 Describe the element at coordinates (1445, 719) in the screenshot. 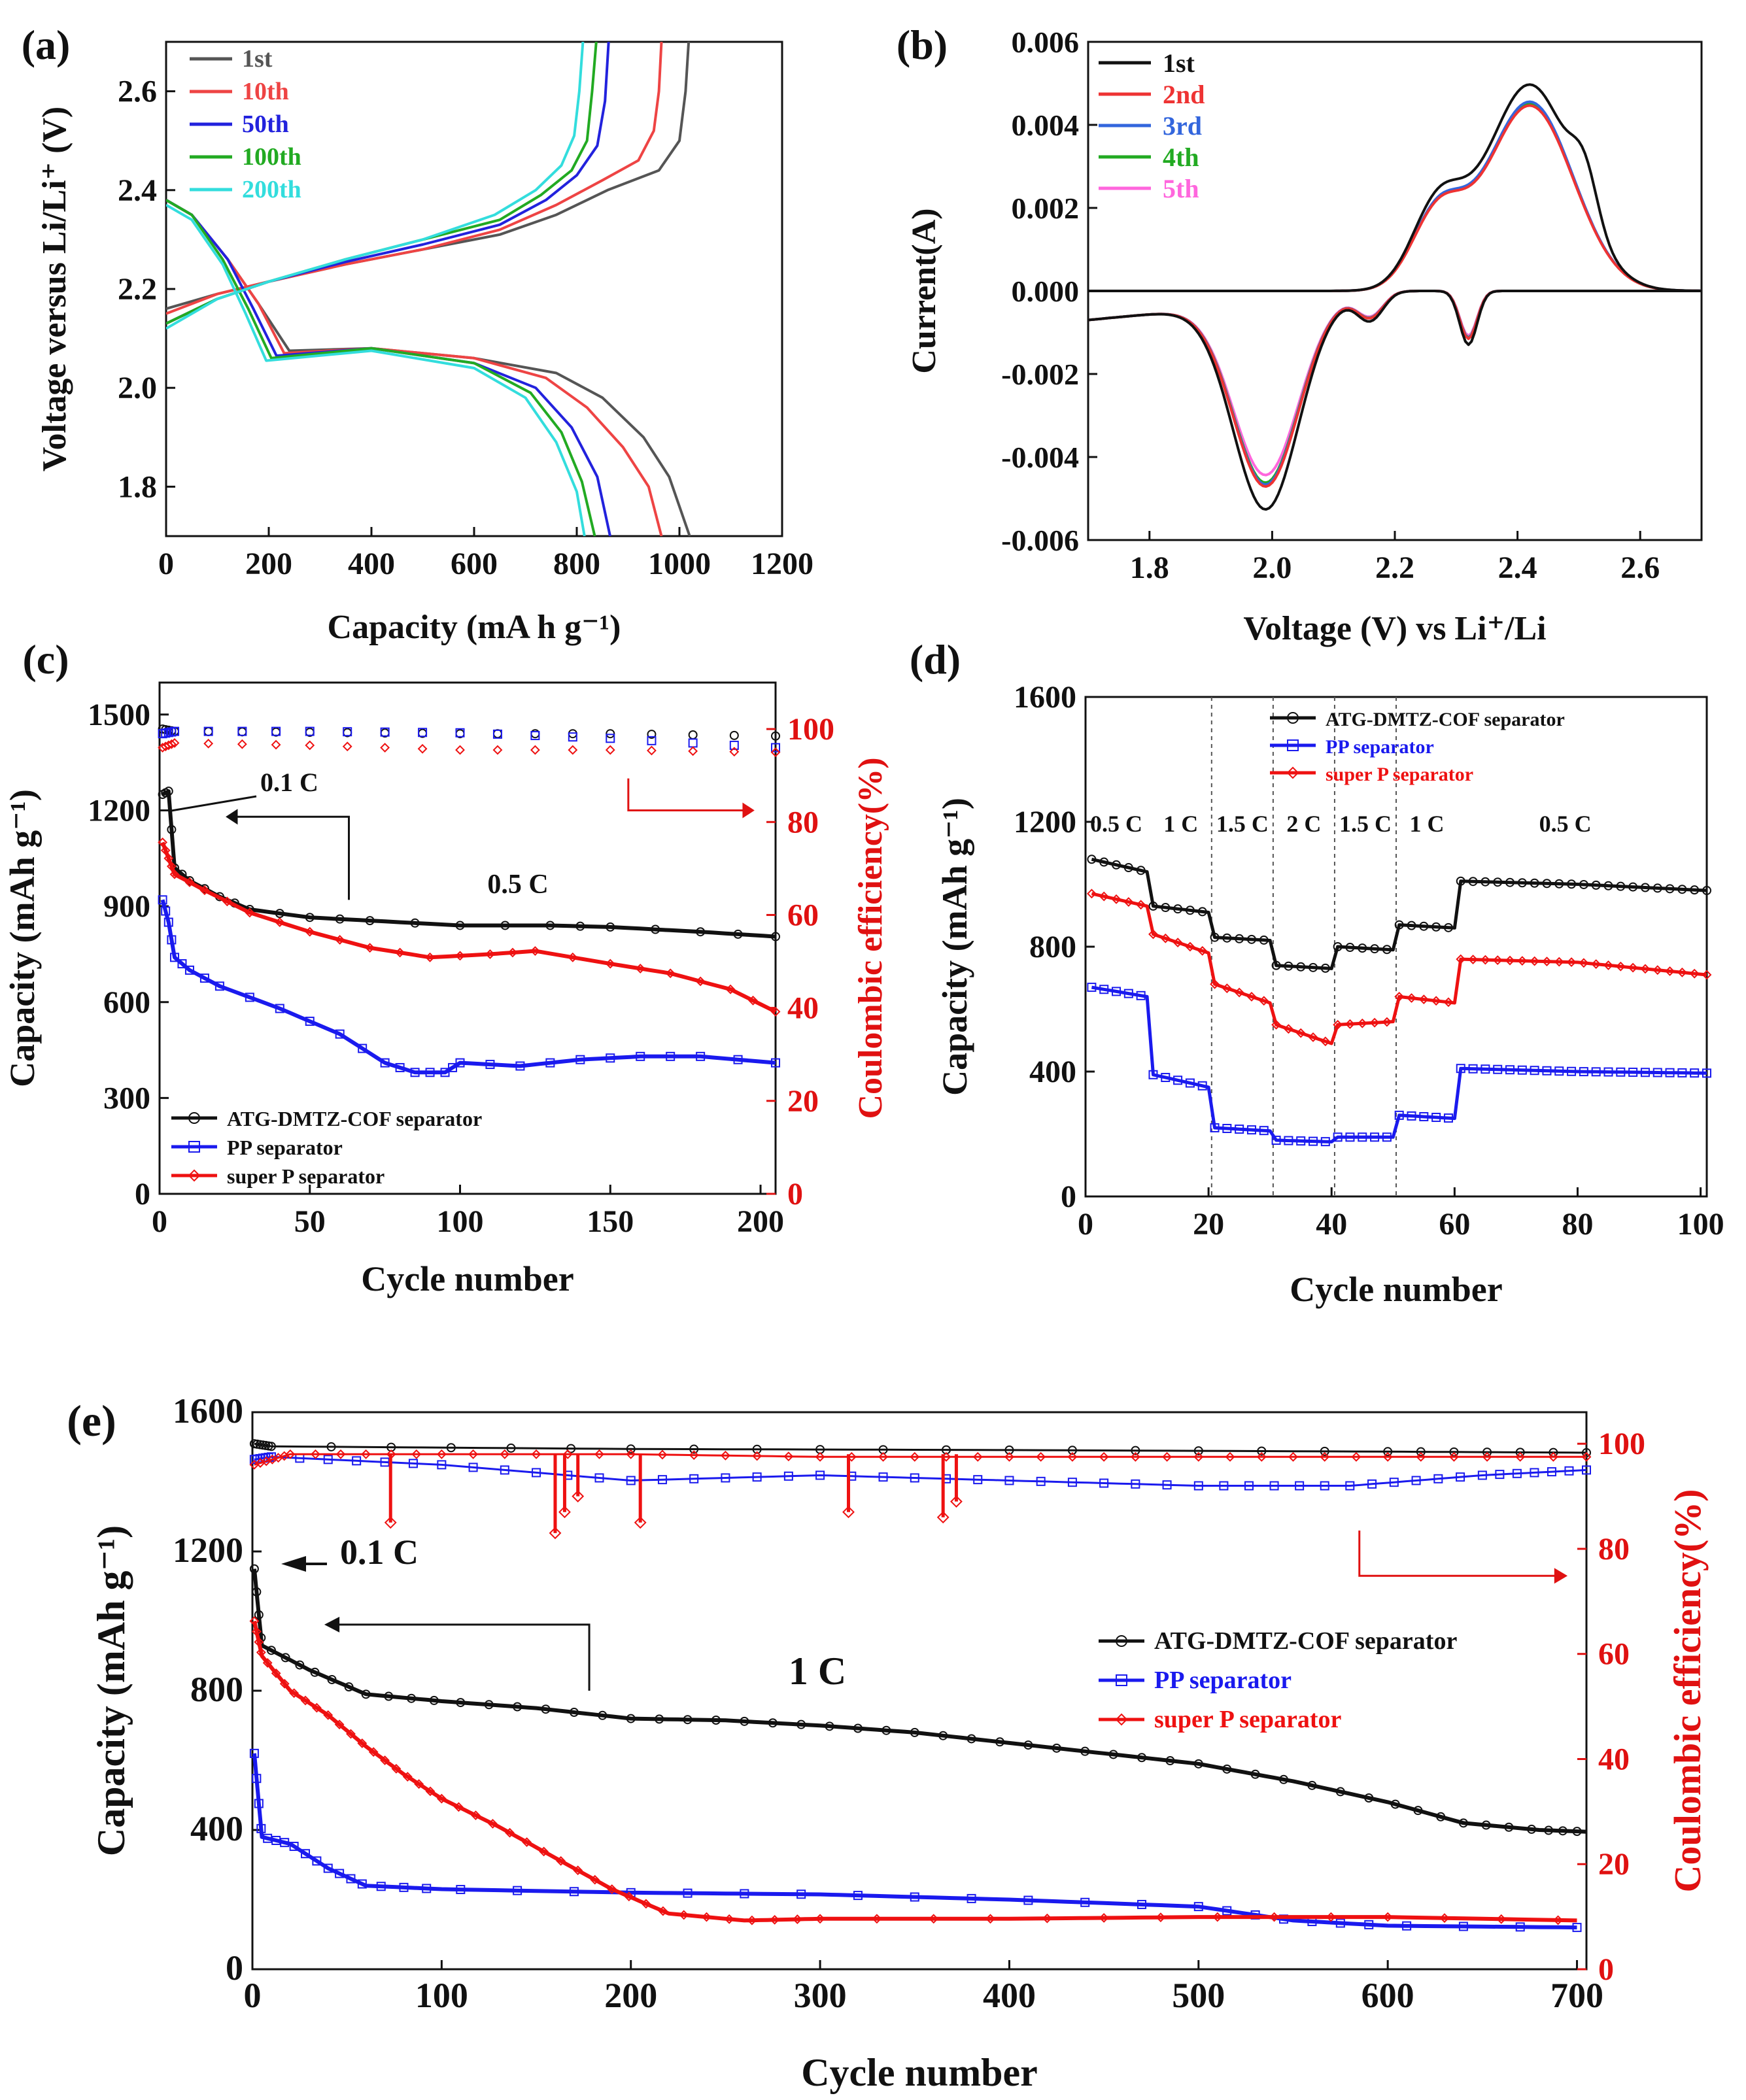

I see `legend-label: ATG-DMTZ-COF separator` at that location.